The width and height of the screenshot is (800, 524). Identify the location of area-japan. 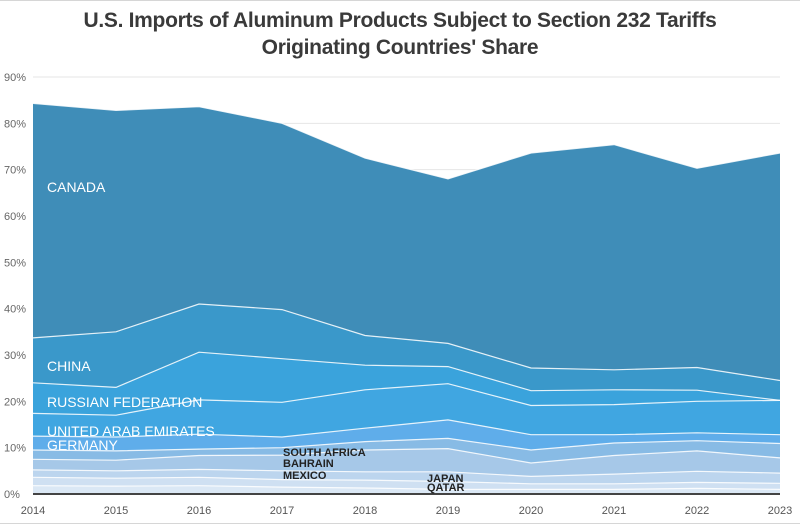
(406, 483).